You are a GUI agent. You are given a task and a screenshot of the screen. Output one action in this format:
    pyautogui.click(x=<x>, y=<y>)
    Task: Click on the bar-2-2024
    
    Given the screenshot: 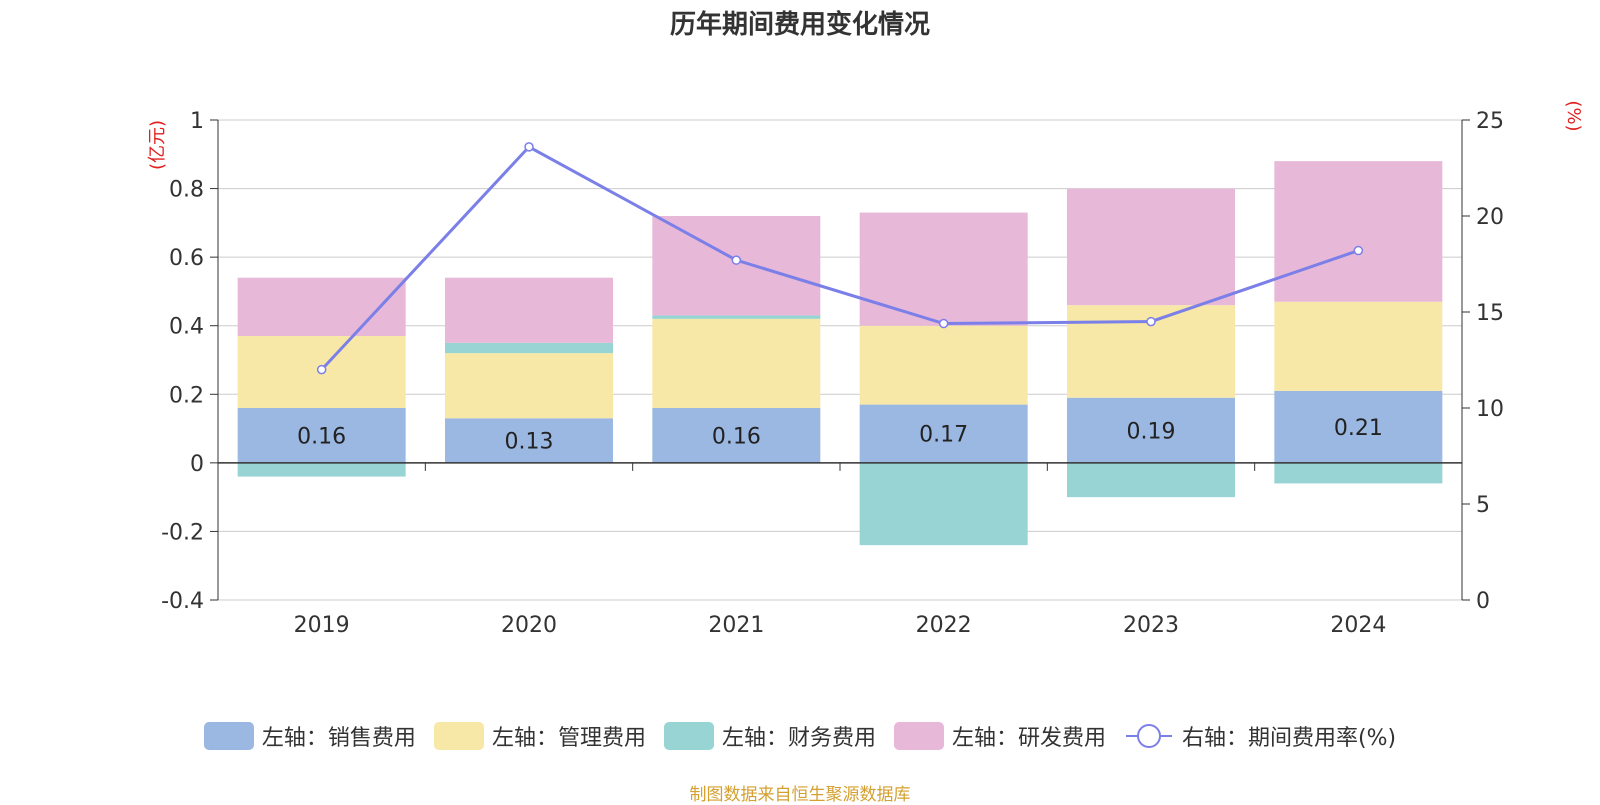 What is the action you would take?
    pyautogui.click(x=1358, y=473)
    